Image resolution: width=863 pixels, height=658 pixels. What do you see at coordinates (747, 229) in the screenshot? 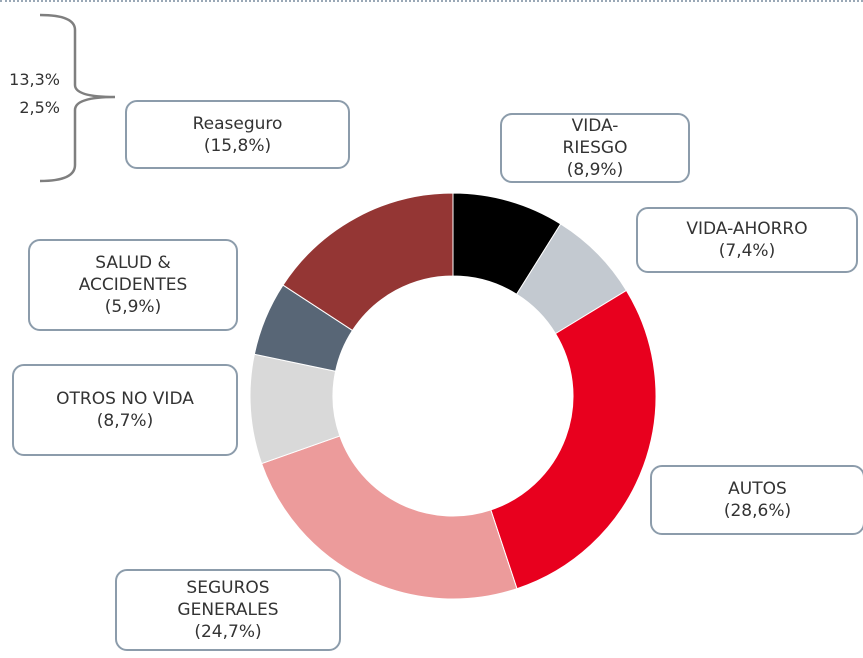
I see `category-label: VIDA-AHORRO` at bounding box center [747, 229].